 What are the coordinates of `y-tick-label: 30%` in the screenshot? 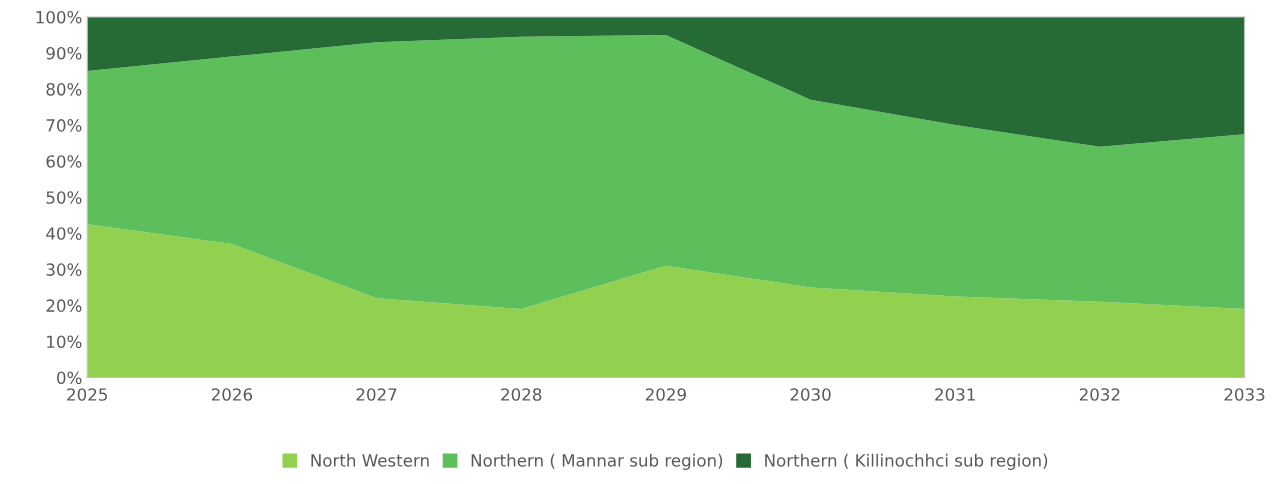 It's located at (64, 269).